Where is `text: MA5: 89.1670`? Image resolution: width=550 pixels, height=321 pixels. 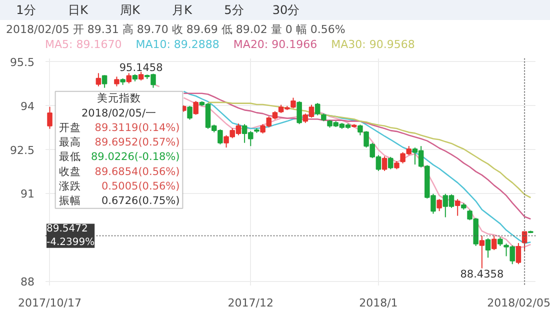 text: MA5: 89.1670 is located at coordinates (83, 44).